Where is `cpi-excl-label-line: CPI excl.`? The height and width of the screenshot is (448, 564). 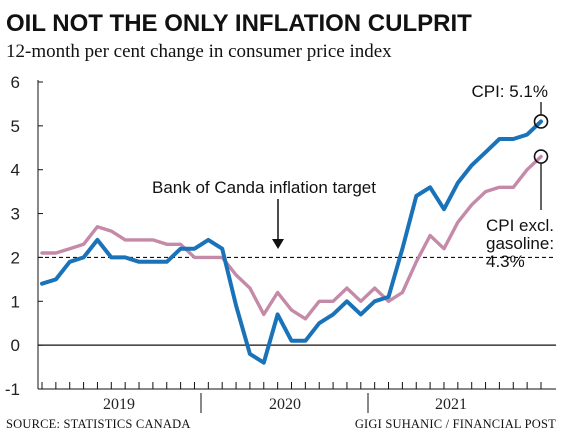 cpi-excl-label-line: CPI excl. is located at coordinates (520, 225).